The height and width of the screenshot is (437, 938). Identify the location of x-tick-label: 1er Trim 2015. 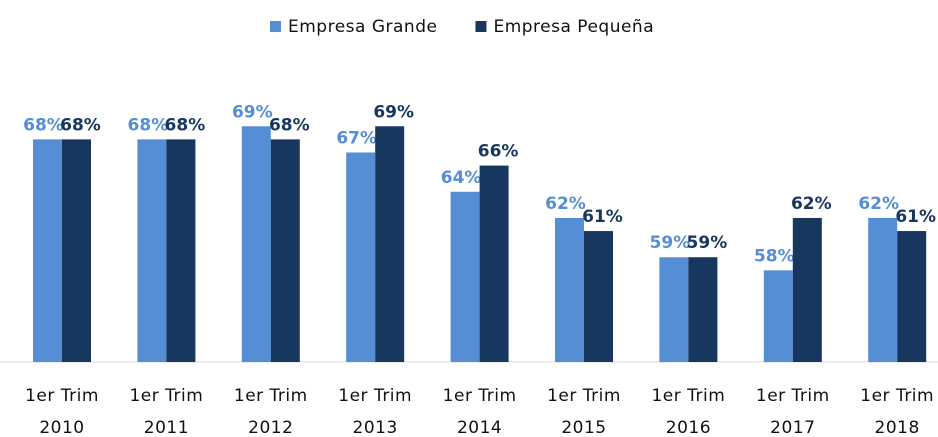
(584, 411).